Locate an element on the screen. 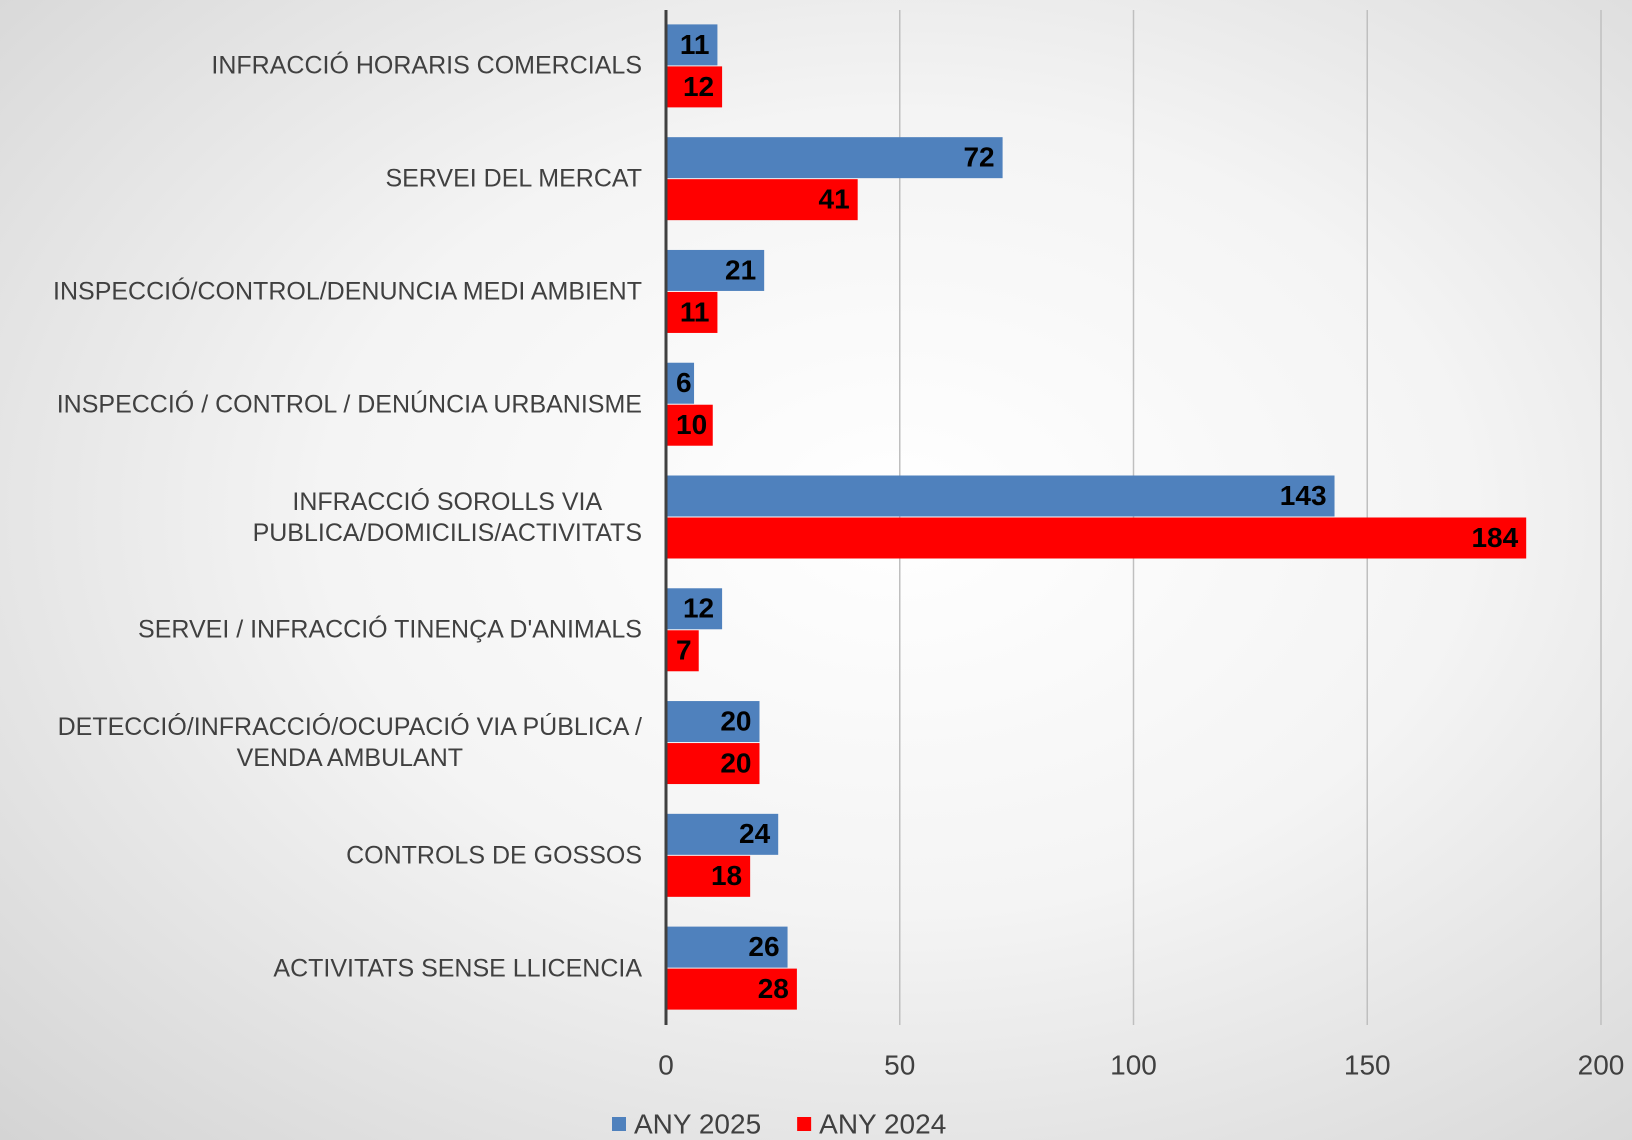 The image size is (1632, 1140). y-tick-label: SERVEI / INFRACCIÓ TINENÇA D'ANIMALS is located at coordinates (390, 629).